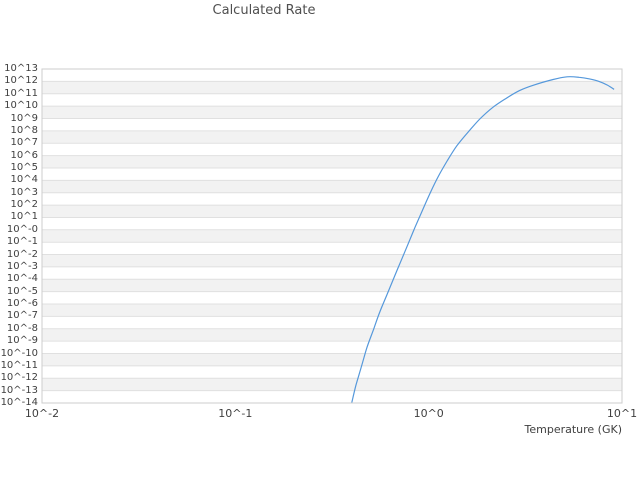 This screenshot has height=480, width=640. What do you see at coordinates (22, 316) in the screenshot?
I see `y-tick-label: 10^-7` at bounding box center [22, 316].